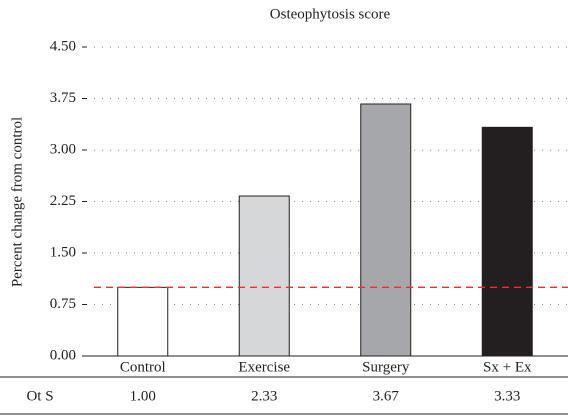 This screenshot has height=417, width=568. I want to click on x-tick-label: Sx + Ex, so click(507, 367).